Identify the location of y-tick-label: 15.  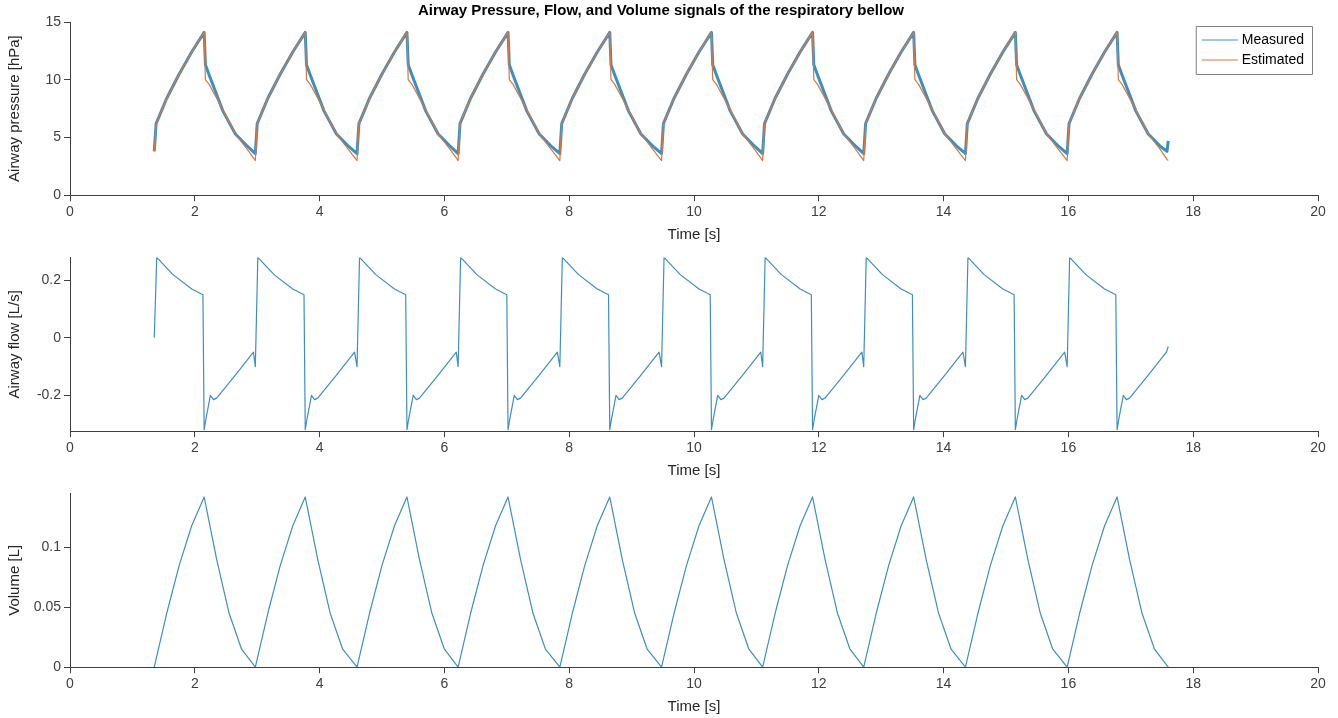
(53, 20).